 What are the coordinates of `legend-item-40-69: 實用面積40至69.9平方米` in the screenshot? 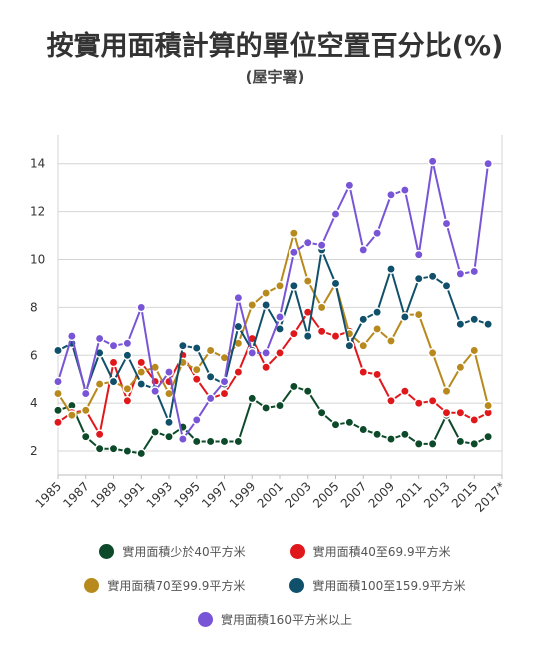 It's located at (370, 551).